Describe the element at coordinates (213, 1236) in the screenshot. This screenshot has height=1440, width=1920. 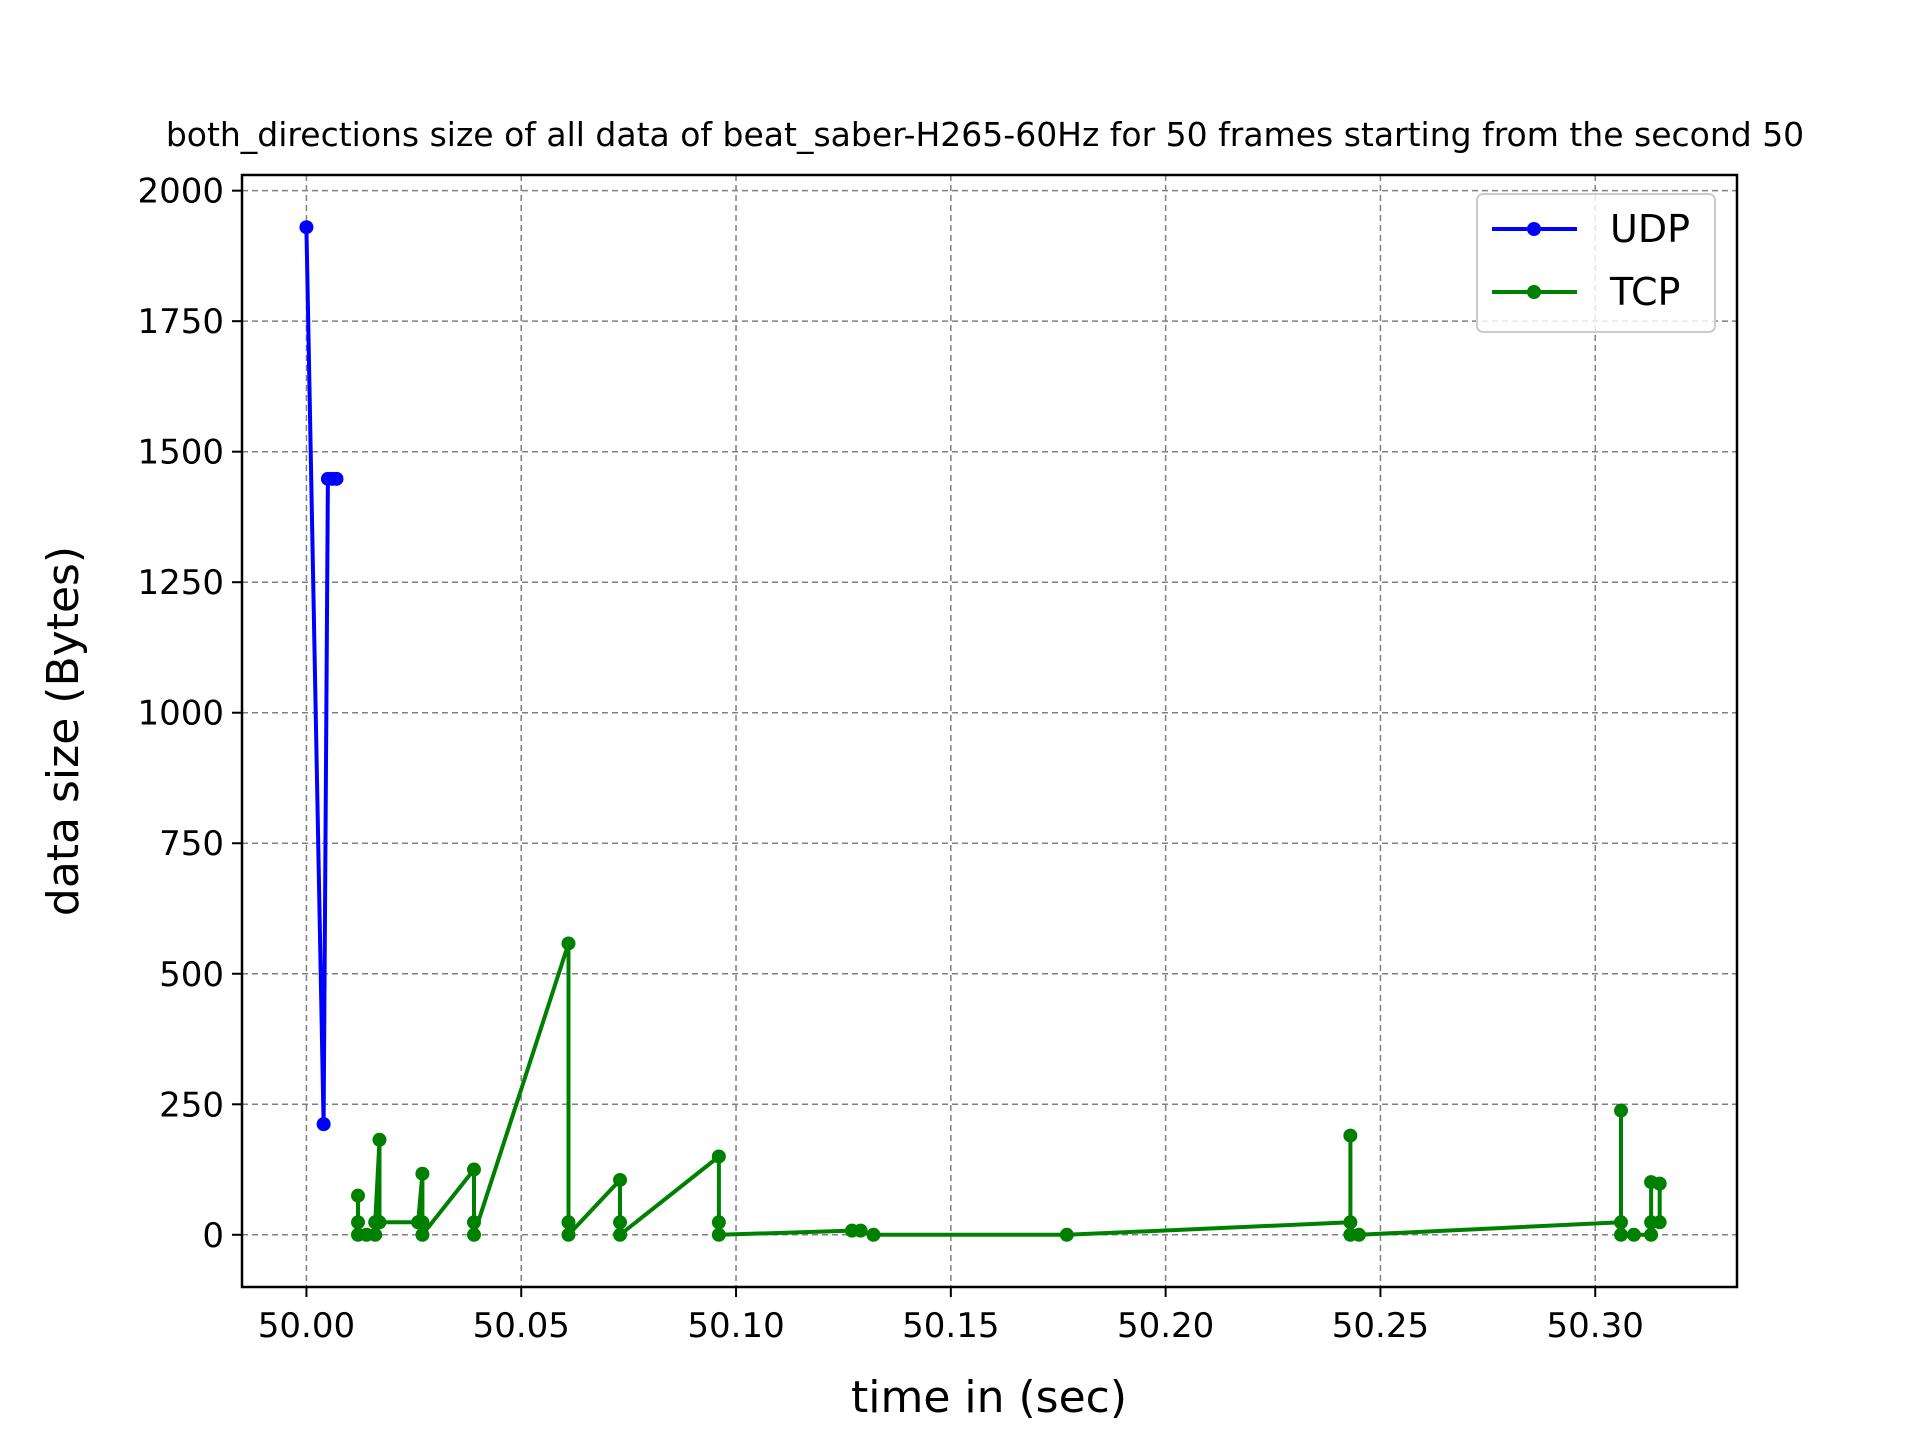
I see `y-tick-label: 0` at that location.